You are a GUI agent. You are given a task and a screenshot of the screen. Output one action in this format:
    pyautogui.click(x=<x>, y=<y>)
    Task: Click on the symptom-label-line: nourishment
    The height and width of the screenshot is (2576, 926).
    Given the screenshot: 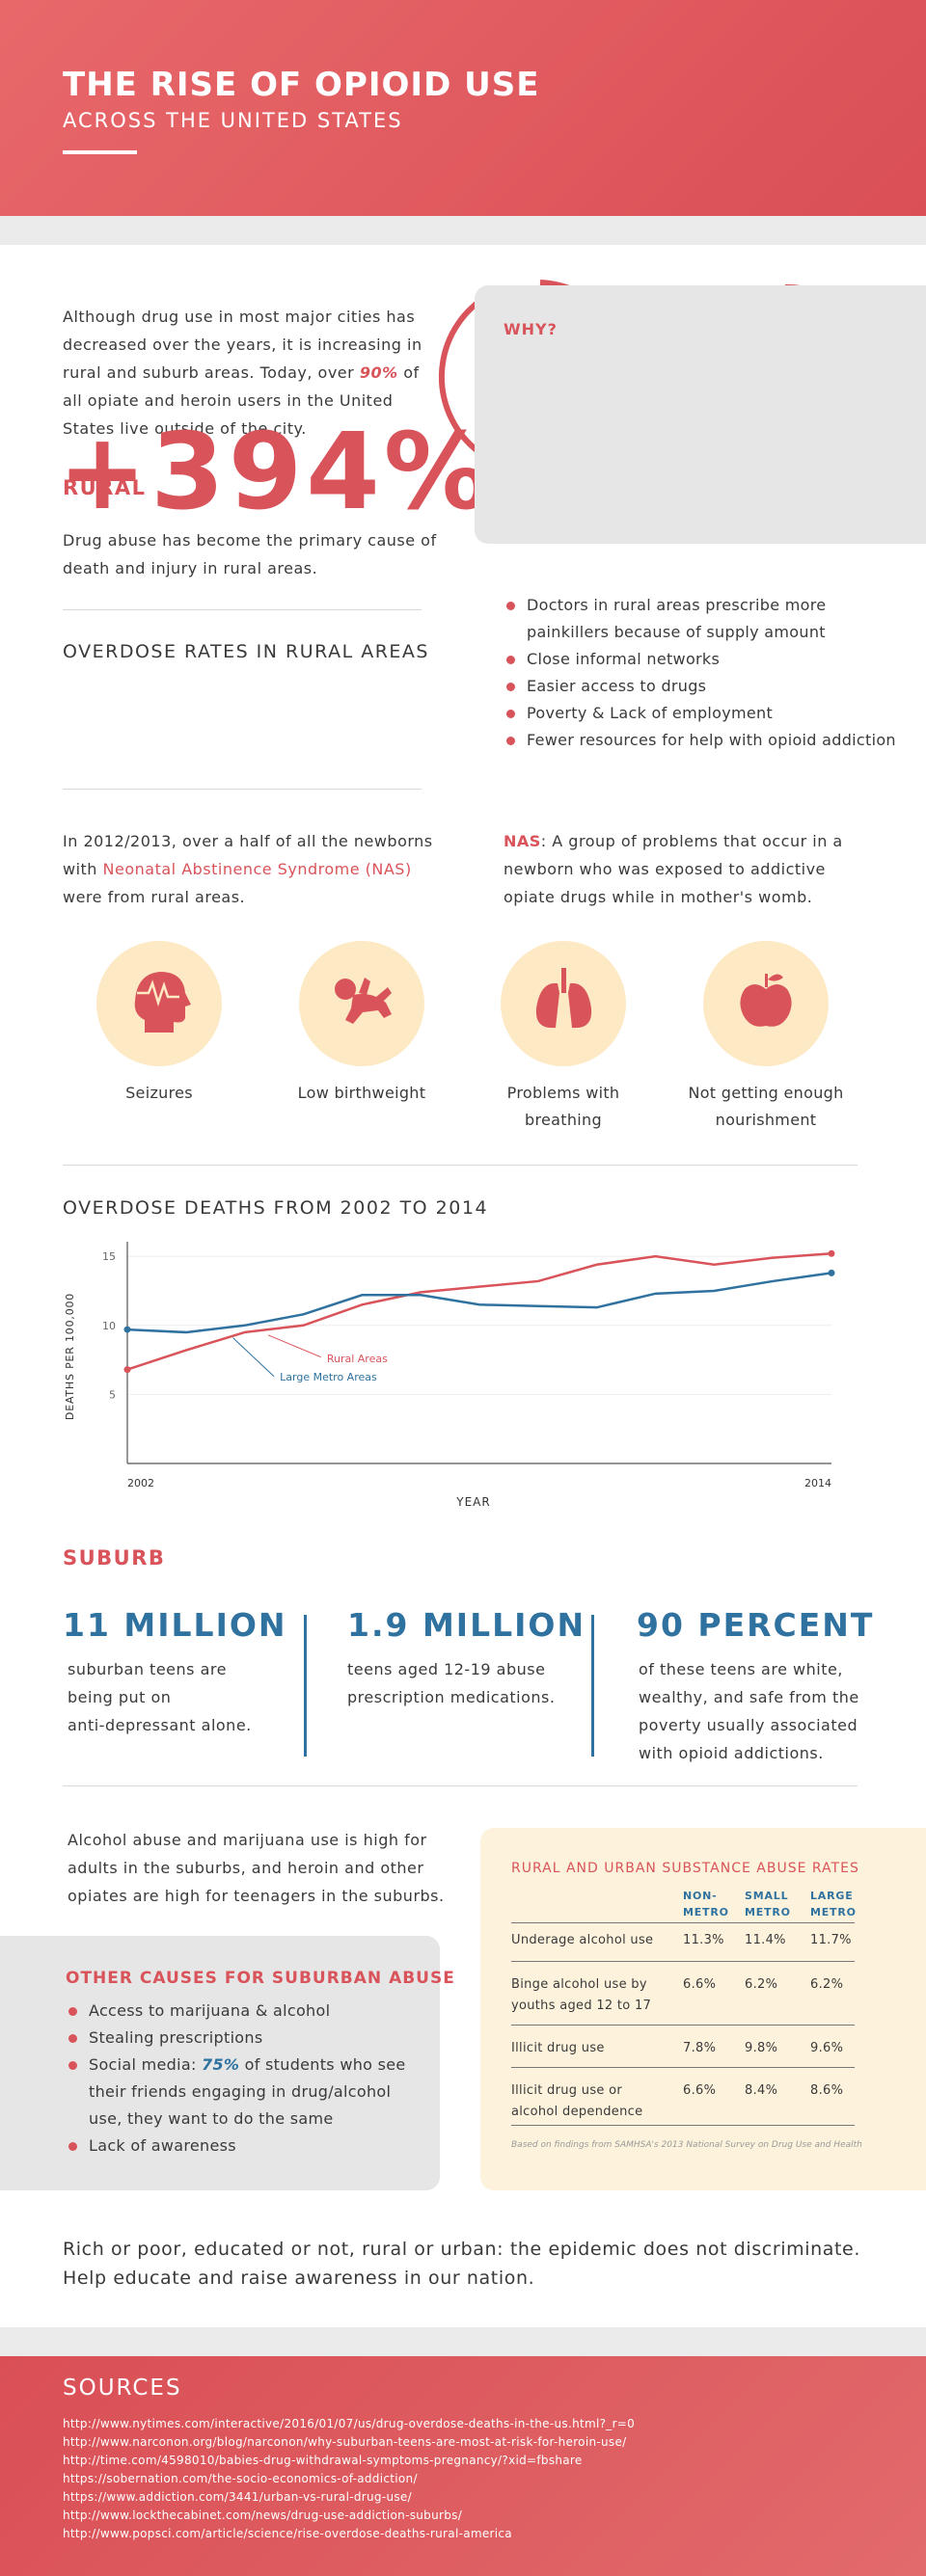 What is the action you would take?
    pyautogui.click(x=766, y=1120)
    